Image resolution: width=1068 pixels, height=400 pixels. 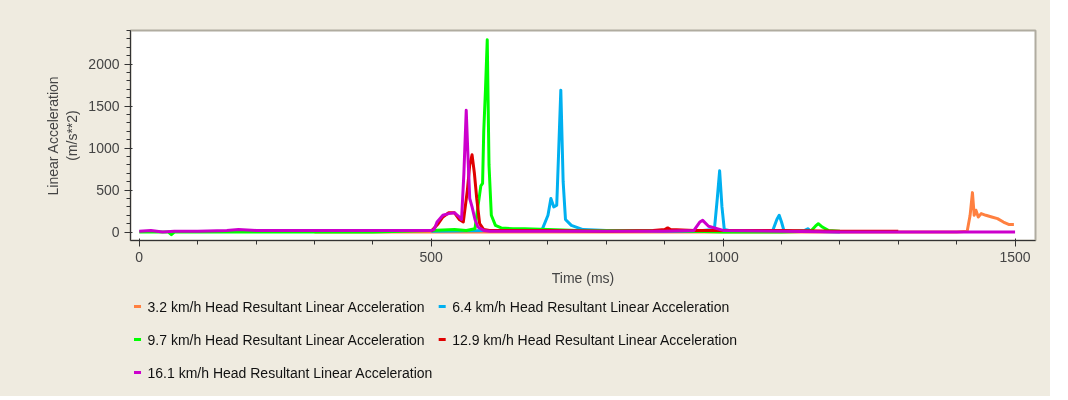 What do you see at coordinates (723, 256) in the screenshot?
I see `x-tick-label: 1000` at bounding box center [723, 256].